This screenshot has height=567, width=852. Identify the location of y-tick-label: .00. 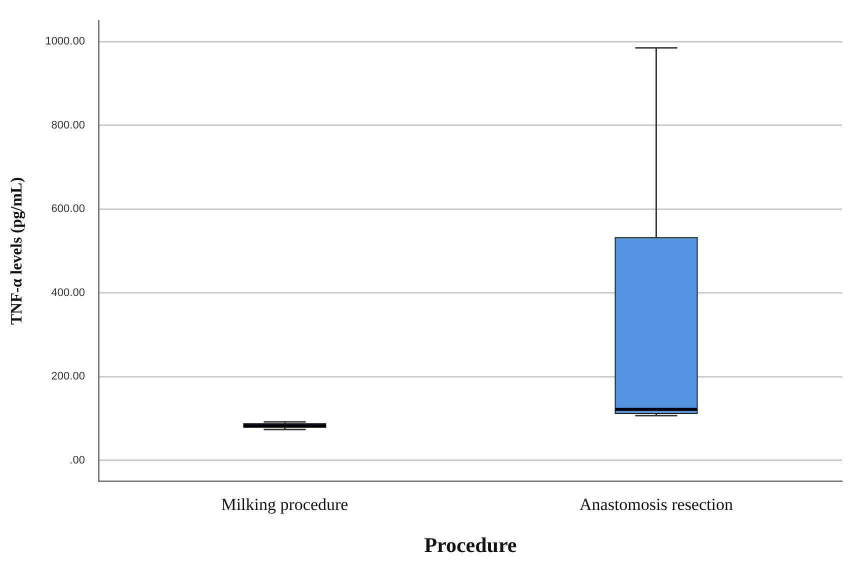
(77, 460).